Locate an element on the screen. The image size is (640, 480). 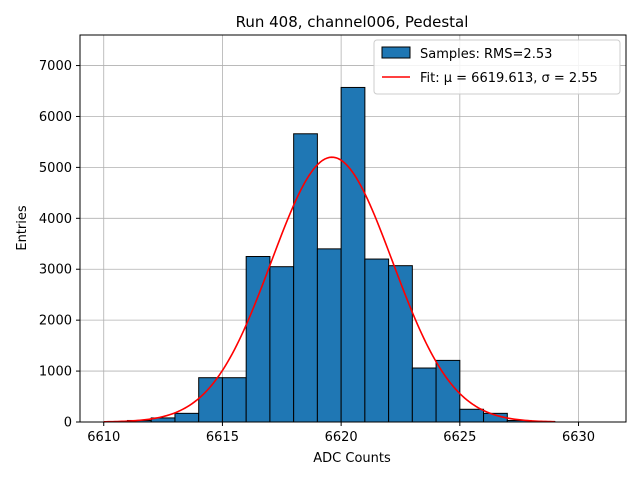
legend-label-fit: Fit: μ = 6619.613, σ = 2.55 is located at coordinates (509, 78).